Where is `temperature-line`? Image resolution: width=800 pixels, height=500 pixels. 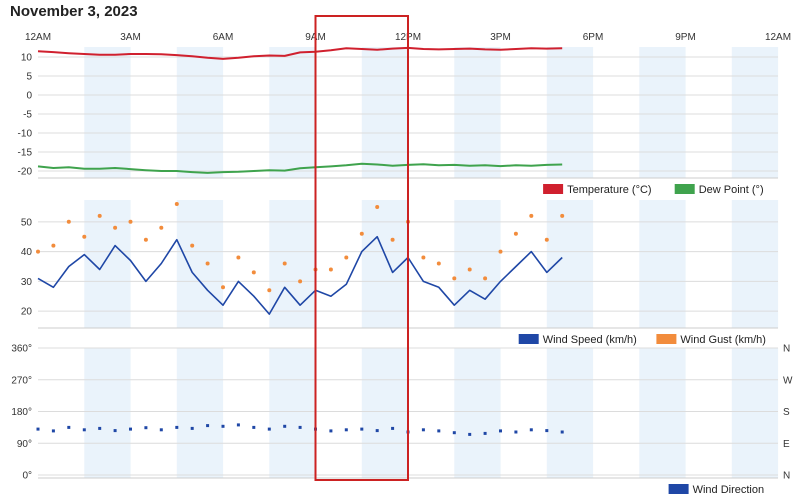 temperature-line is located at coordinates (300, 53).